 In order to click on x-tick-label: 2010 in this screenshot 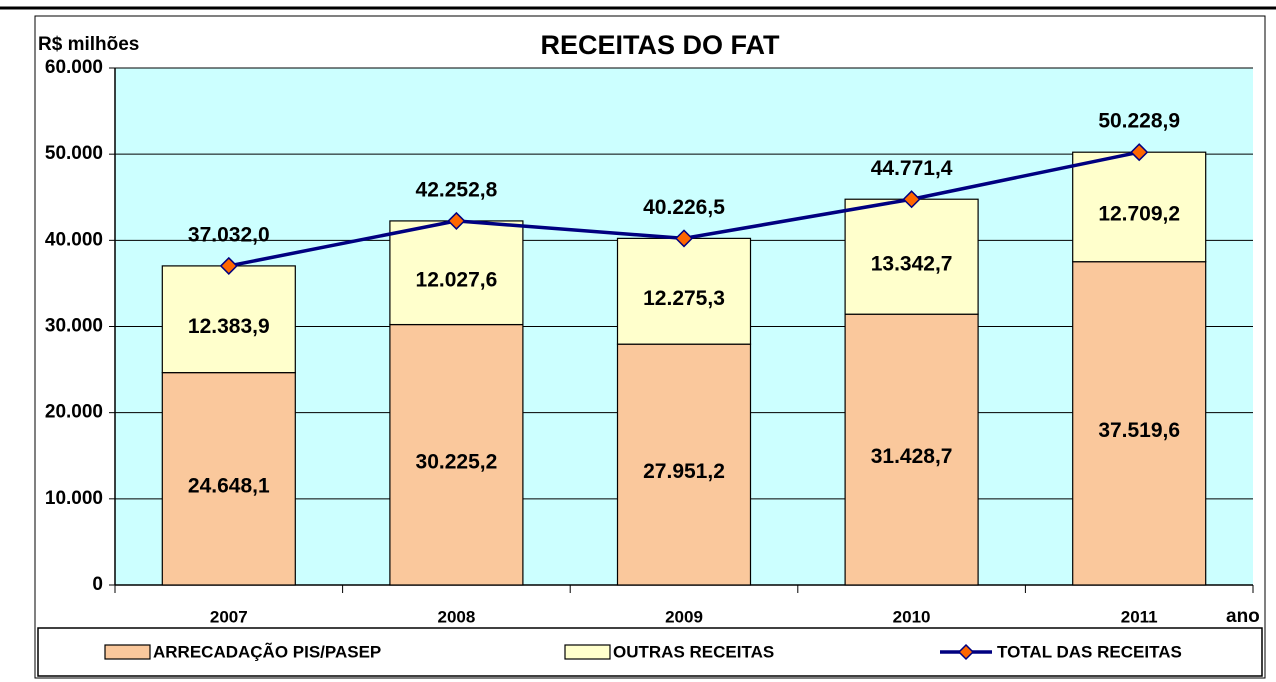, I will do `click(912, 616)`.